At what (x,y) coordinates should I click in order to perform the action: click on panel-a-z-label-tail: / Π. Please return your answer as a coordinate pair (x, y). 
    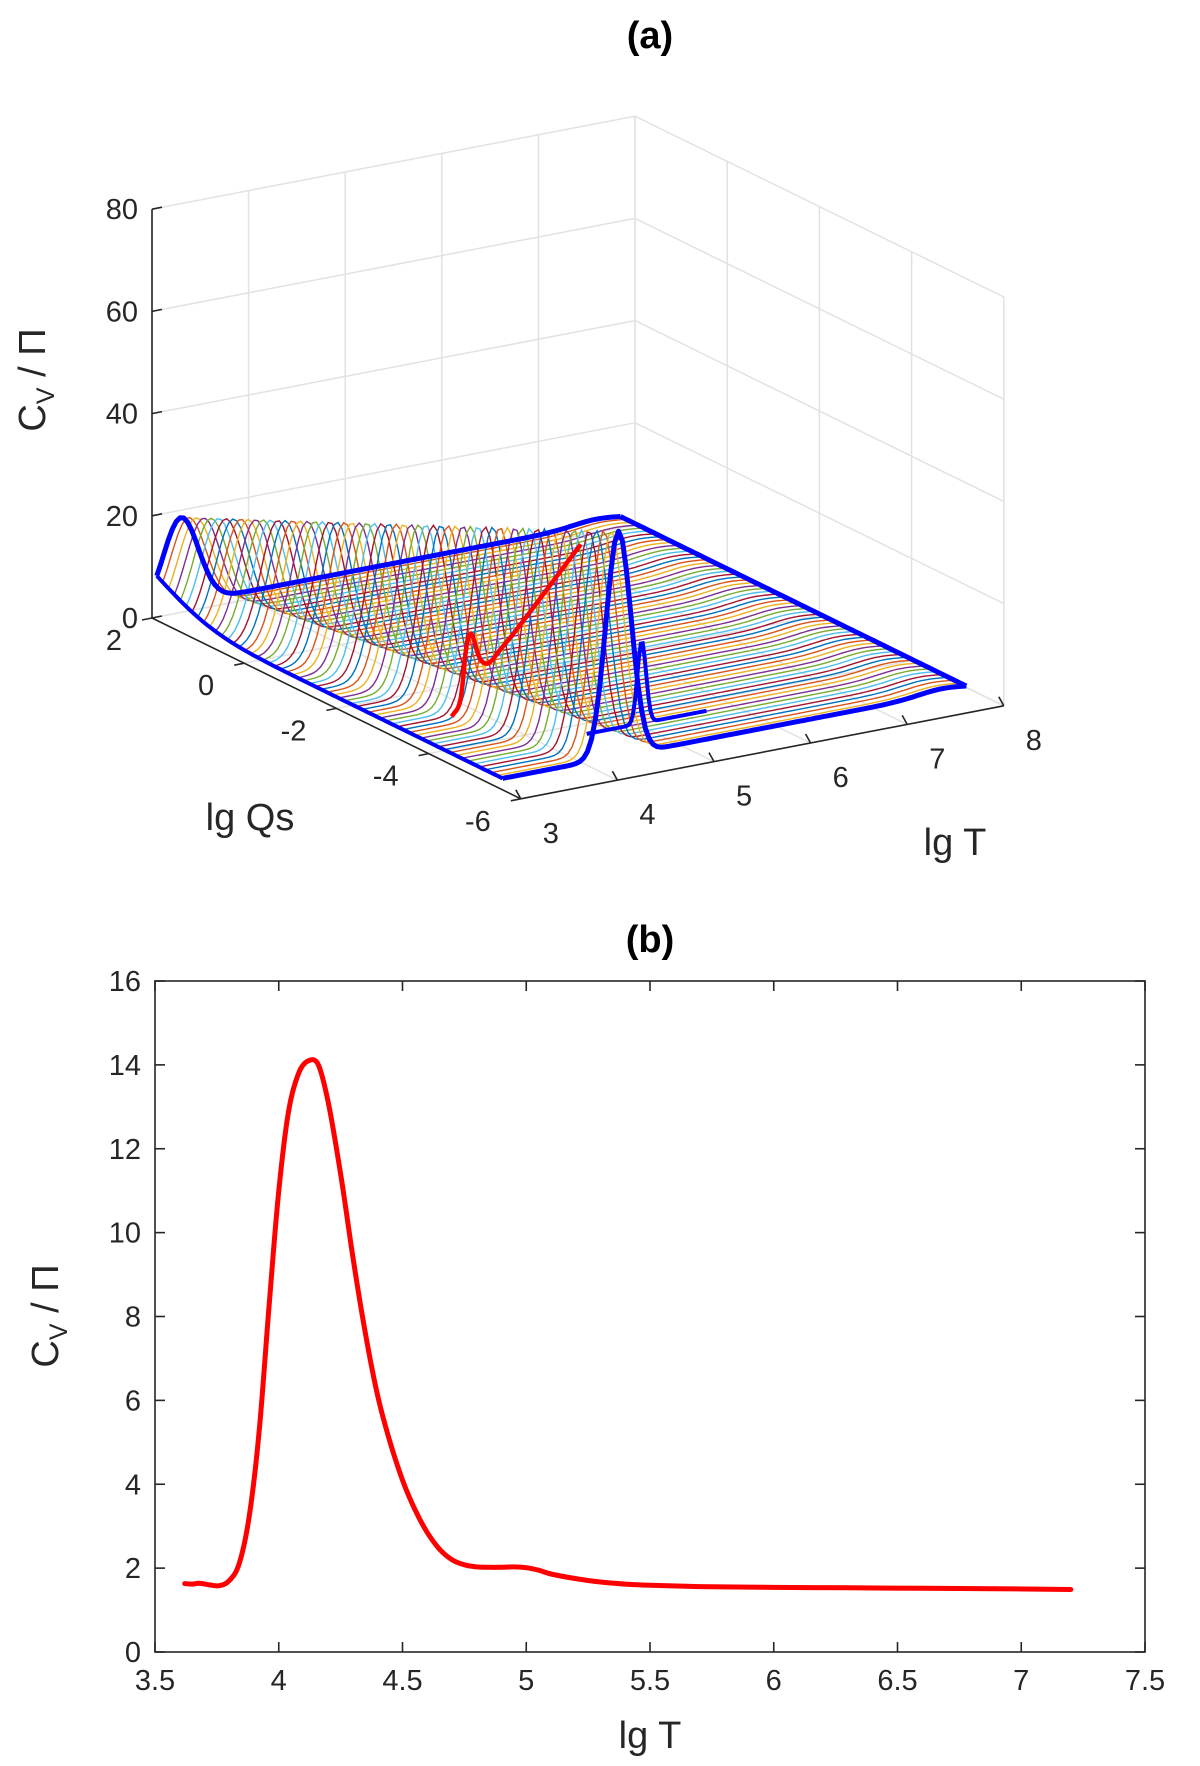
    Looking at the image, I should click on (33, 357).